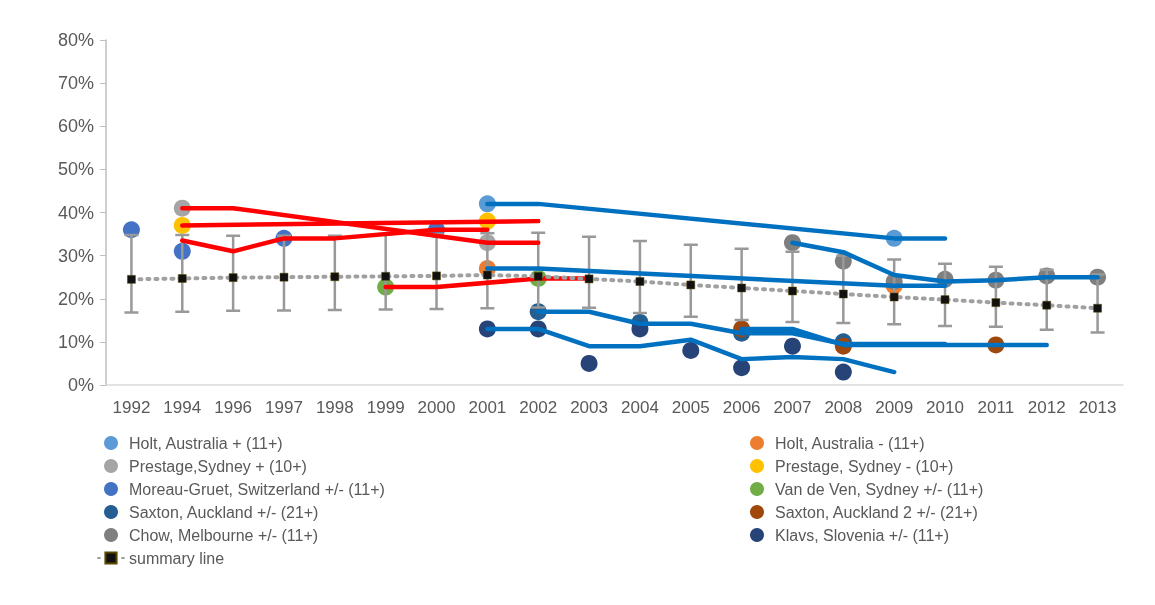 The height and width of the screenshot is (605, 1155). What do you see at coordinates (862, 535) in the screenshot?
I see `legend-label: Klavs, Slovenia +/- (11+)` at bounding box center [862, 535].